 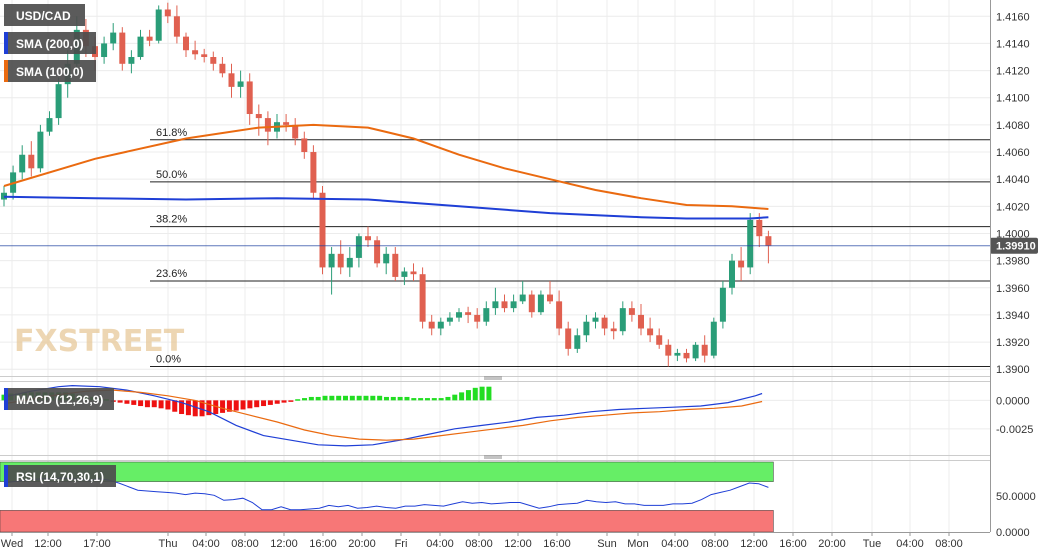 I want to click on legend-usdcad: USD/CAD, so click(x=44, y=15).